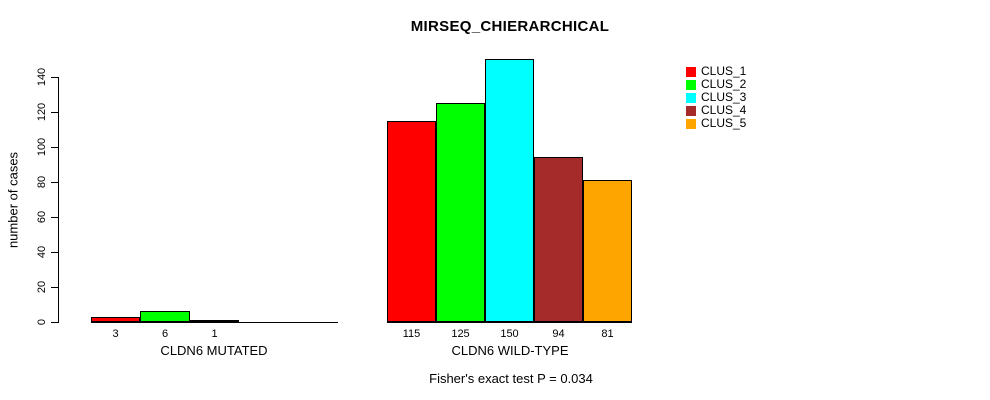  Describe the element at coordinates (460, 334) in the screenshot. I see `bar-value-label: 125` at that location.